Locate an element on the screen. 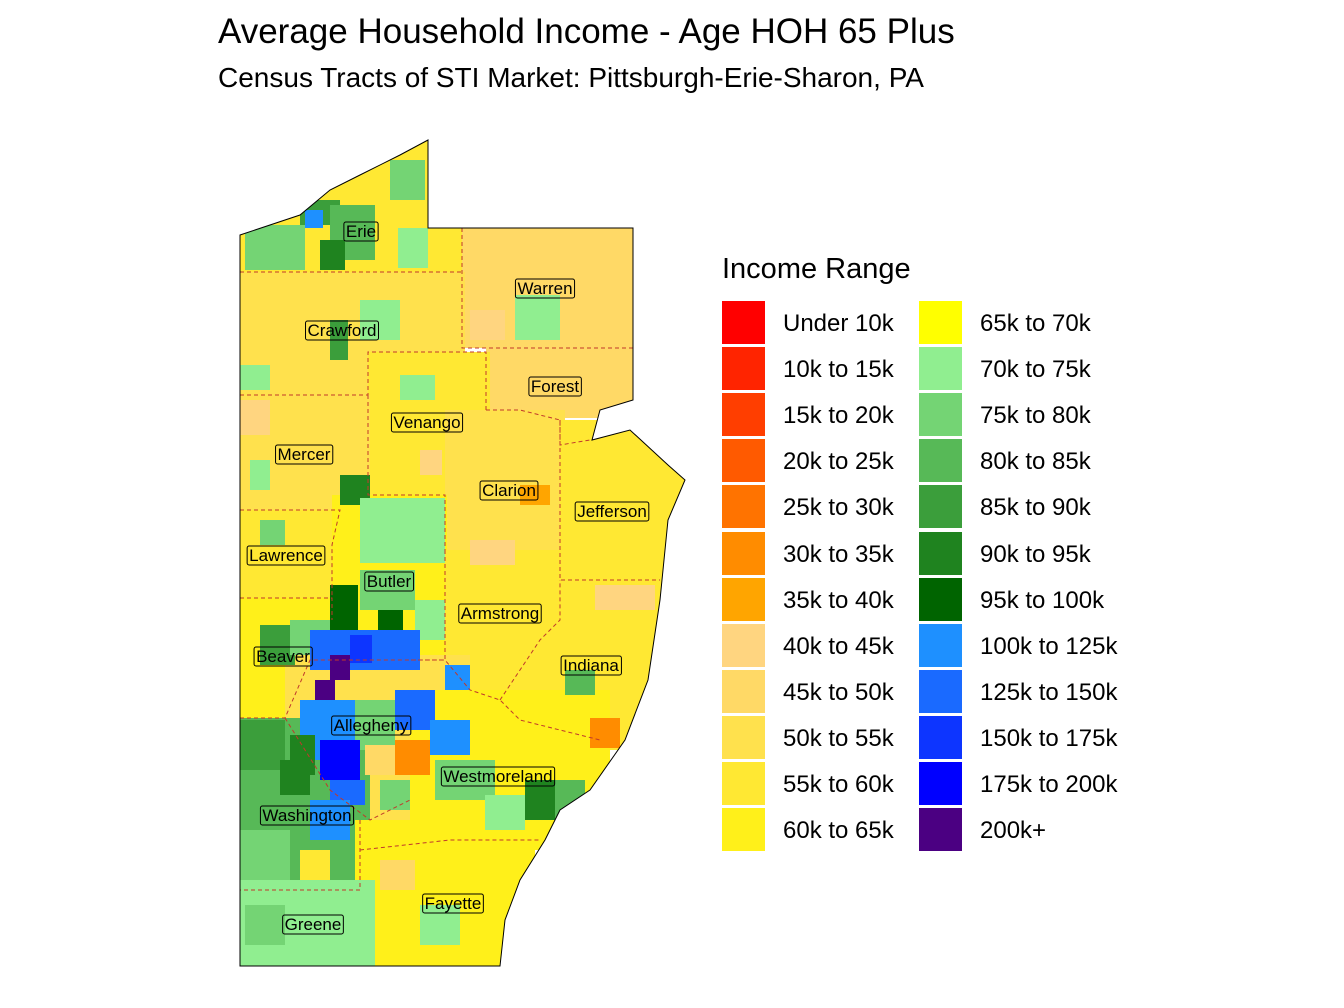 The image size is (1344, 1008). county-label-mercer: Mercer is located at coordinates (304, 454).